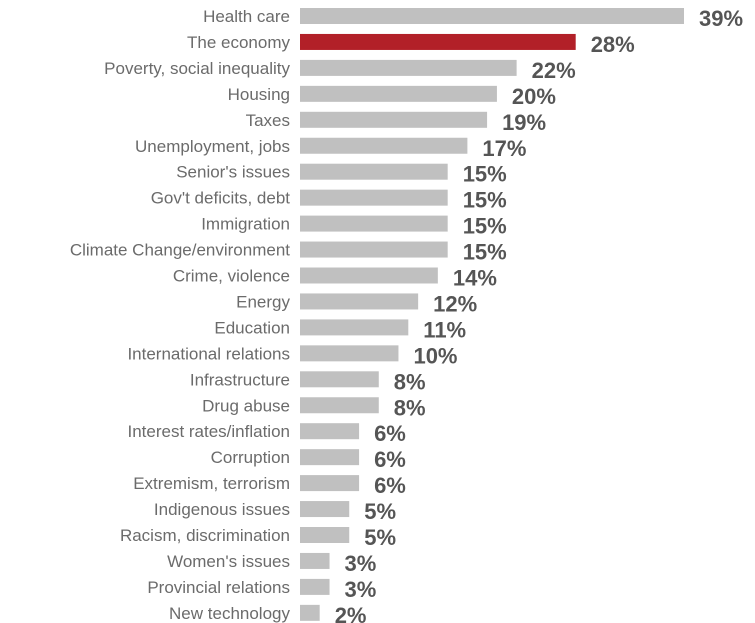 The height and width of the screenshot is (623, 755). What do you see at coordinates (534, 96) in the screenshot?
I see `value-label-3: 20%` at bounding box center [534, 96].